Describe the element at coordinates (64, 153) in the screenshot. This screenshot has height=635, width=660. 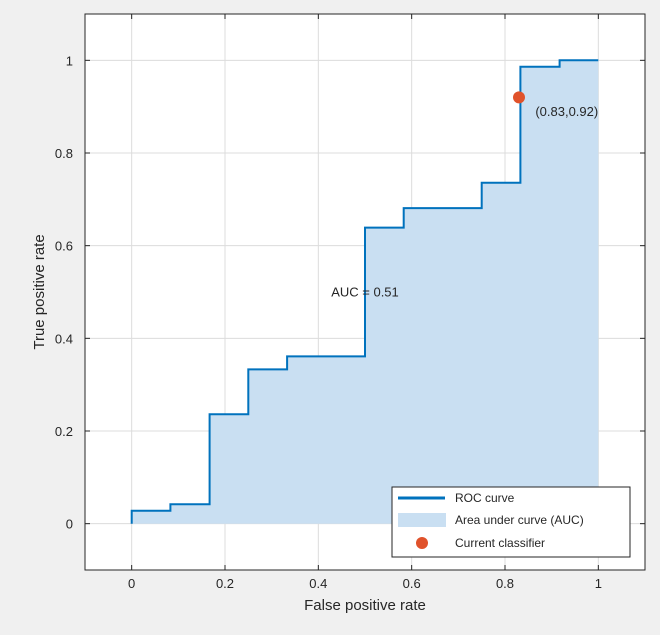
I see `y-tick-label: 0.8` at that location.